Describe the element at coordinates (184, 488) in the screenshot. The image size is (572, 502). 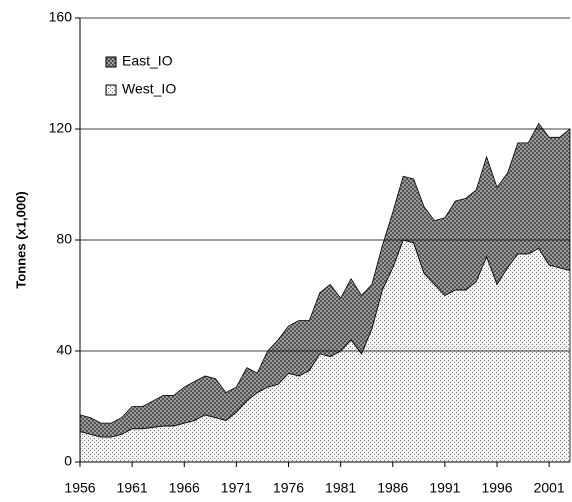
I see `x-tick-label: 1966` at that location.